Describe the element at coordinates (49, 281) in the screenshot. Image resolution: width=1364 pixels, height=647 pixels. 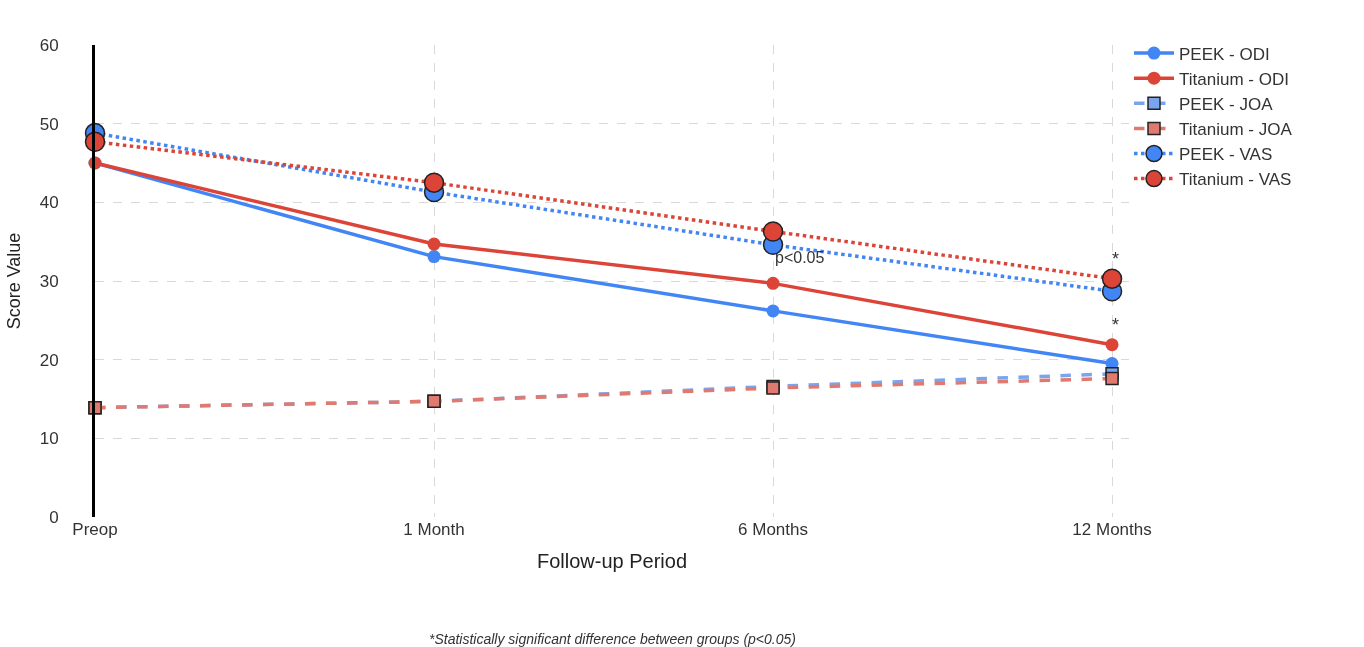
I see `y-tick-label: 30` at that location.